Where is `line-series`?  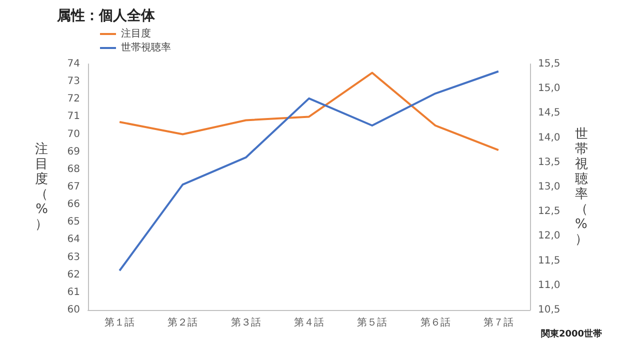
line-series is located at coordinates (309, 112).